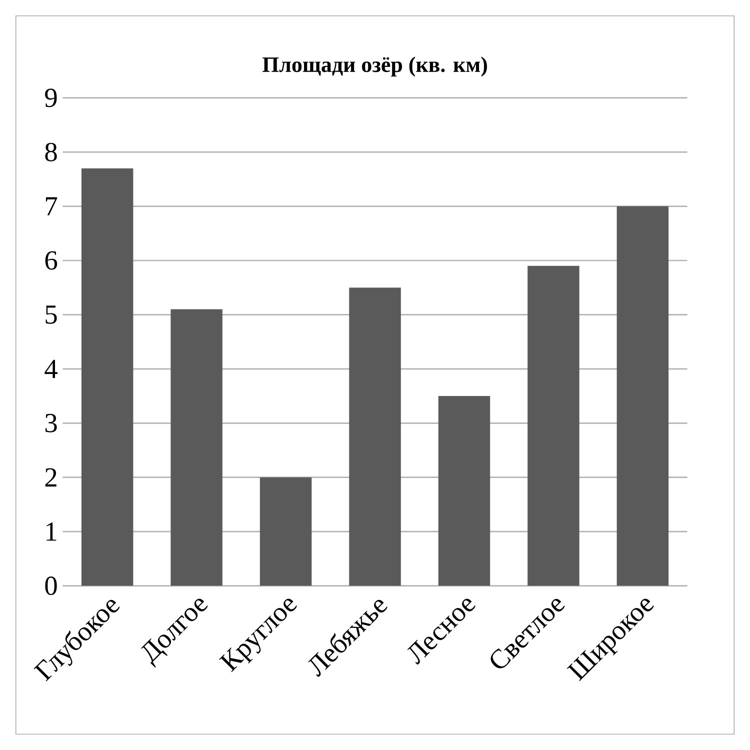 The image size is (750, 750). What do you see at coordinates (374, 66) in the screenshot?
I see `chart-title: Площади озёр (кв. км)` at bounding box center [374, 66].